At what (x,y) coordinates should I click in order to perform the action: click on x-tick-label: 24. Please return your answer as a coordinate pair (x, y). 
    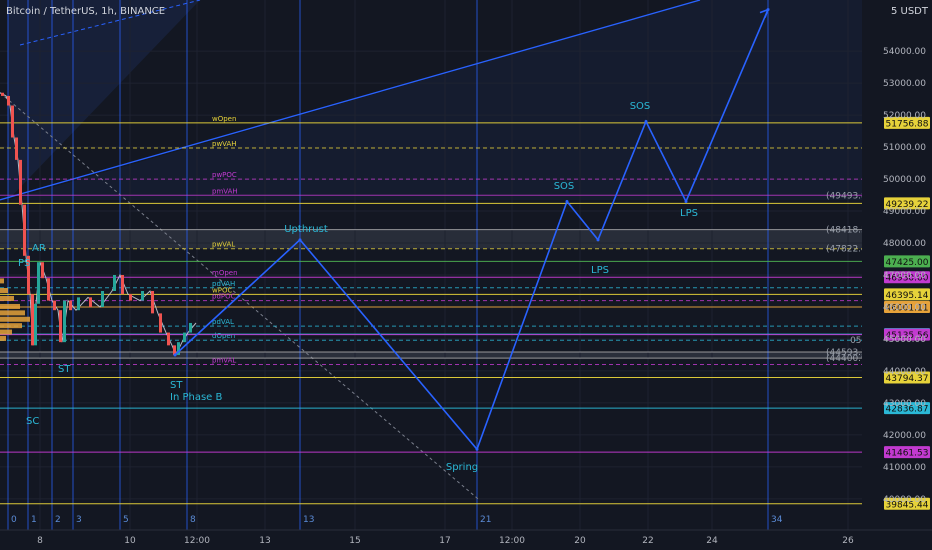
    Looking at the image, I should click on (712, 541).